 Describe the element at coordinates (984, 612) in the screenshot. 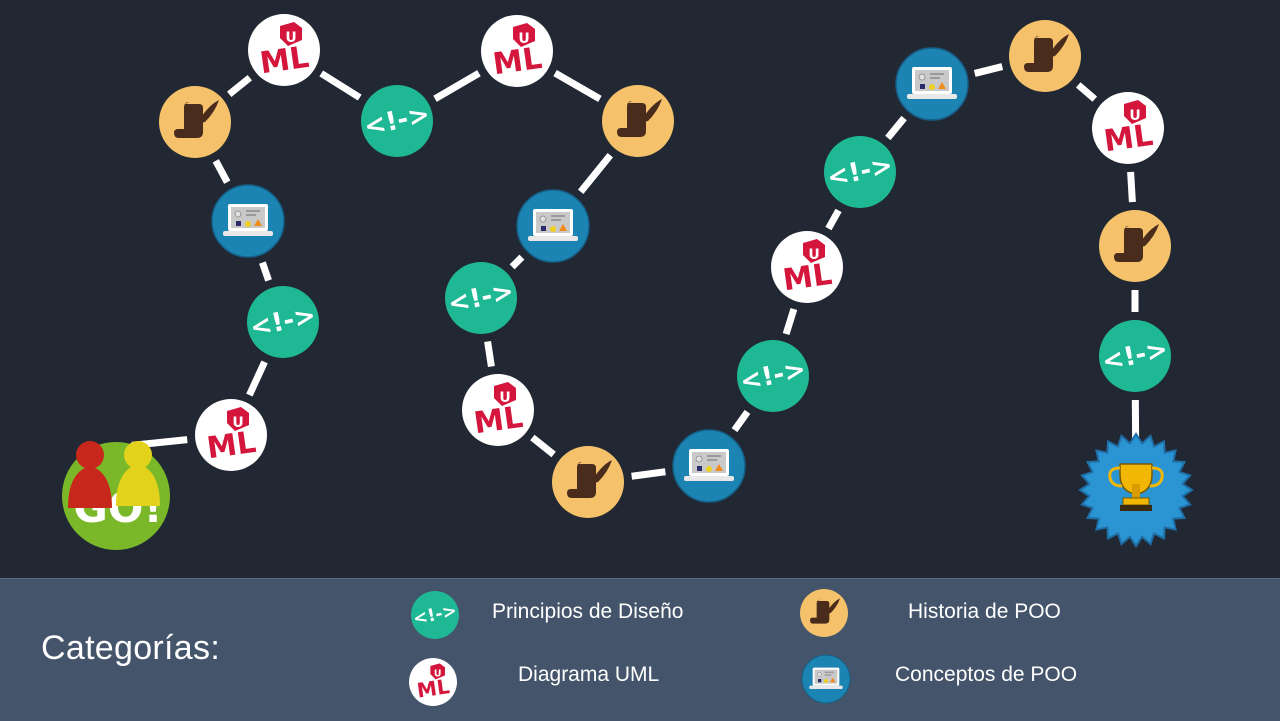

I see `legend-label-historia: Historia de POO` at that location.